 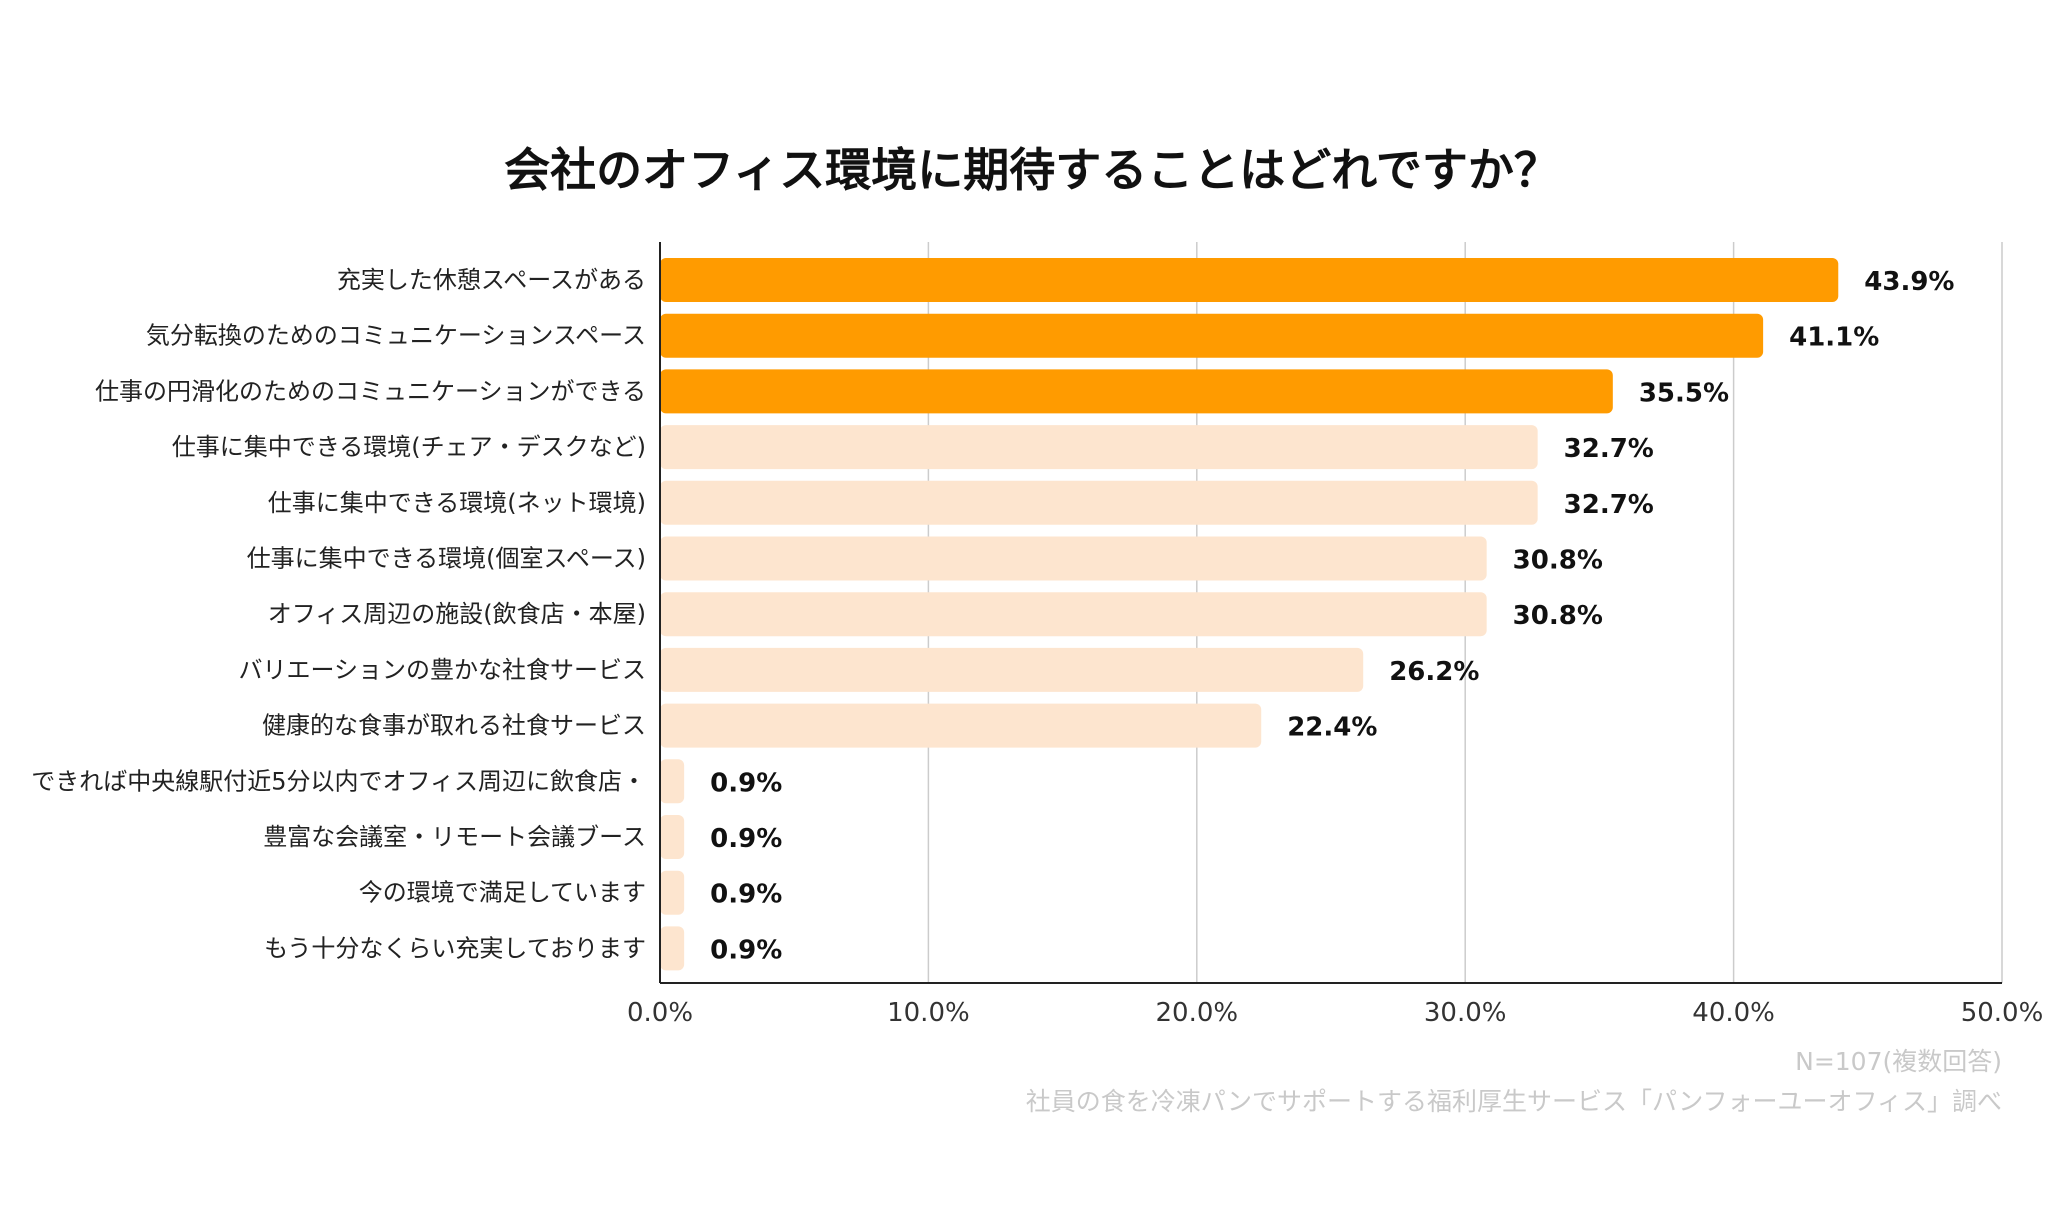 I want to click on category-label: 気分転換のためのコミュニケーションスペース, so click(x=396, y=336).